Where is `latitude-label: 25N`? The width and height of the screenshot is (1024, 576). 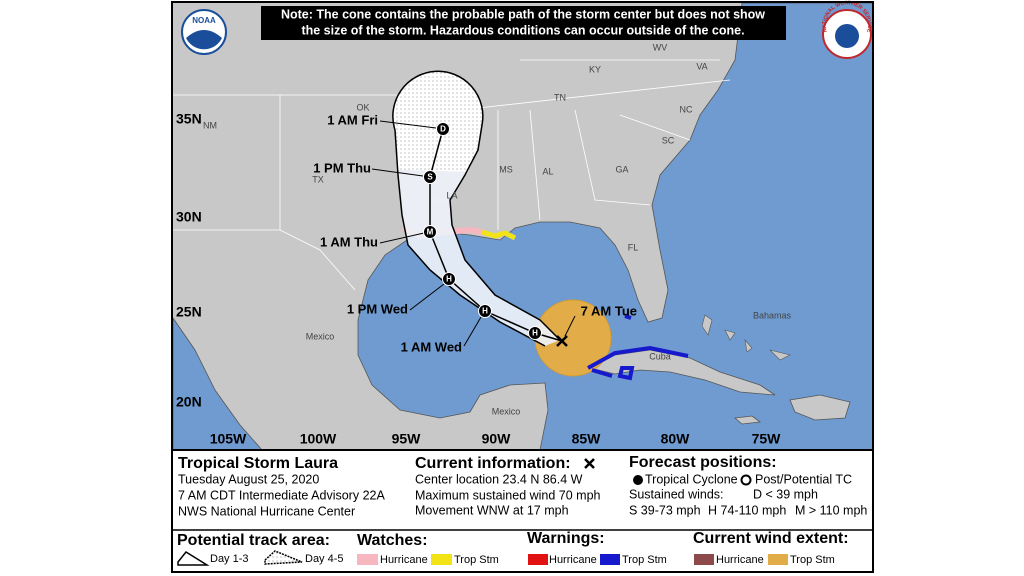 latitude-label: 25N is located at coordinates (189, 312).